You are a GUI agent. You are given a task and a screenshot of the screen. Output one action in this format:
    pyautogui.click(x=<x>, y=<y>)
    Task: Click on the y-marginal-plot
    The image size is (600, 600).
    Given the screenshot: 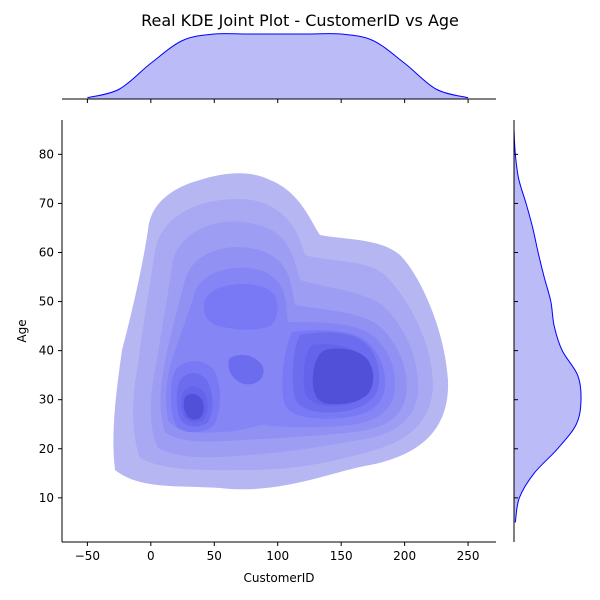 What is the action you would take?
    pyautogui.click(x=547, y=331)
    